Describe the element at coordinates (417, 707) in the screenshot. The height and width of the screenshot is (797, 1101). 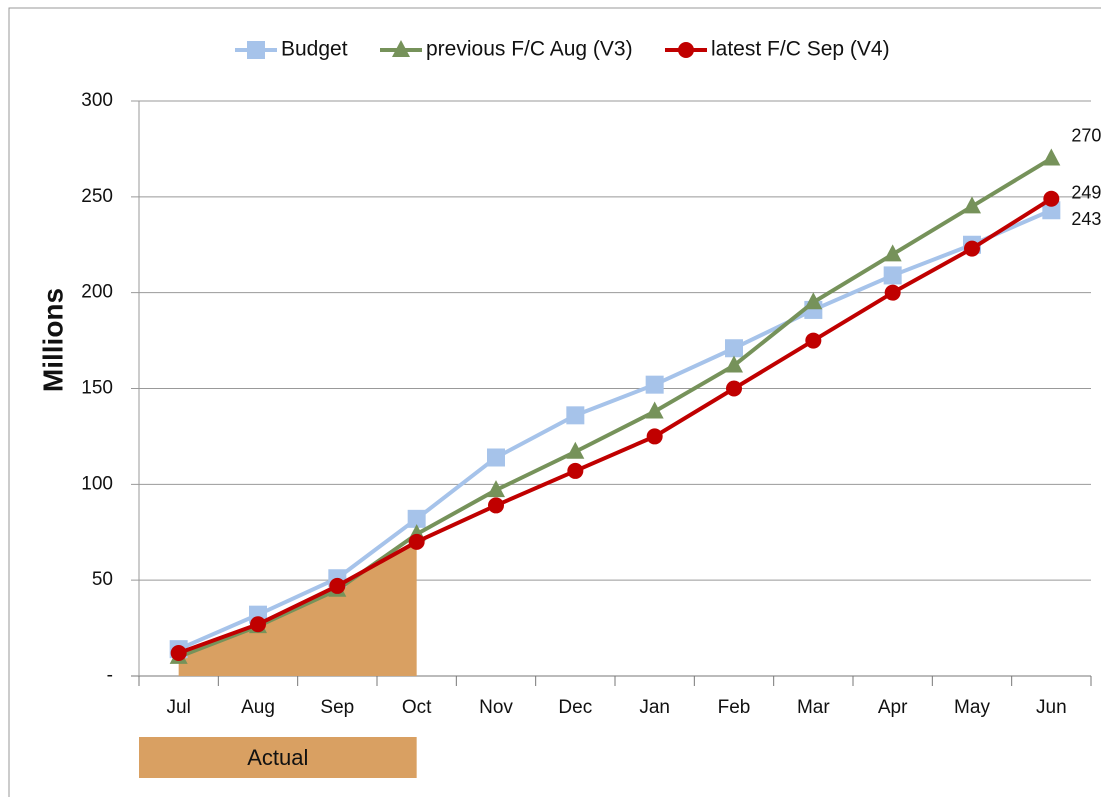
I see `x-tick-label: Oct` at that location.